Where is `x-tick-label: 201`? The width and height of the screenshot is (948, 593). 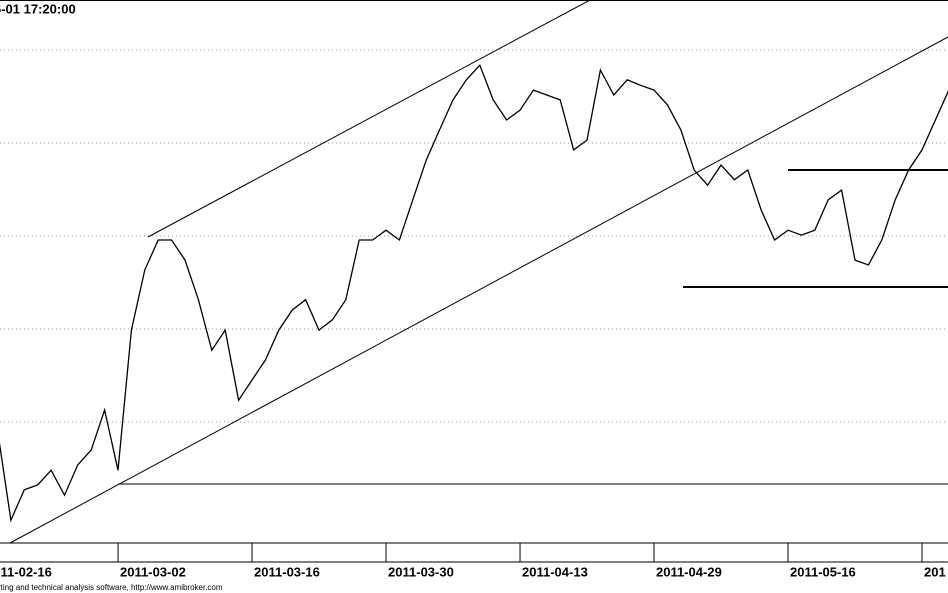
x-tick-label: 201 is located at coordinates (935, 571).